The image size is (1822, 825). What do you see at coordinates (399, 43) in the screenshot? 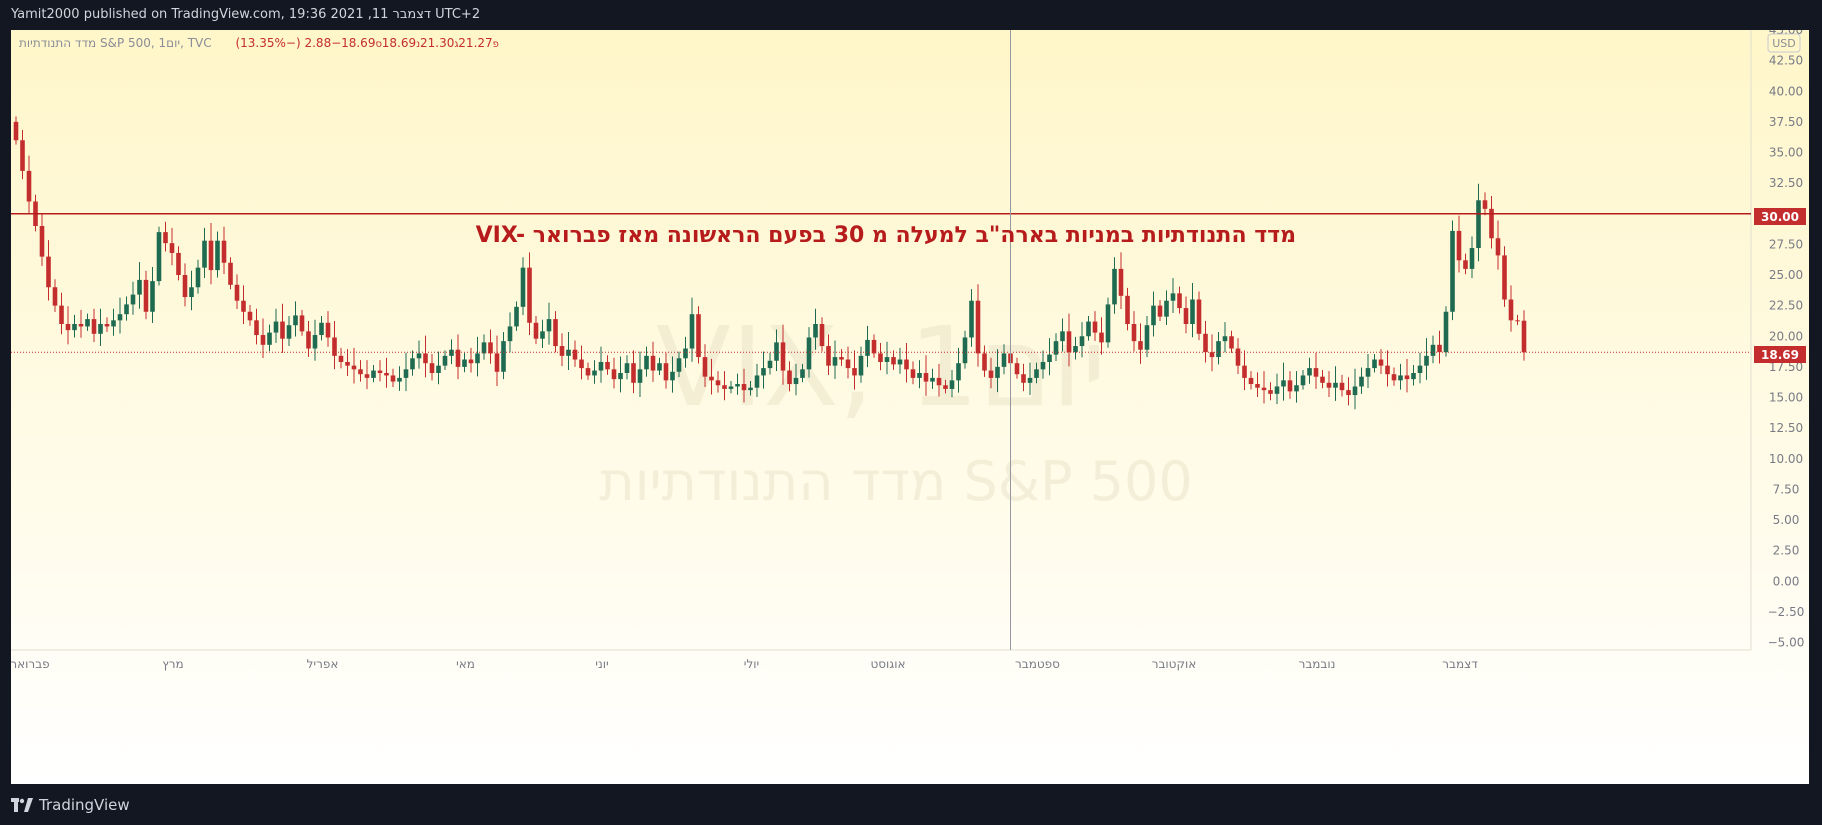
I see `legend-l-value: 18.69` at bounding box center [399, 43].